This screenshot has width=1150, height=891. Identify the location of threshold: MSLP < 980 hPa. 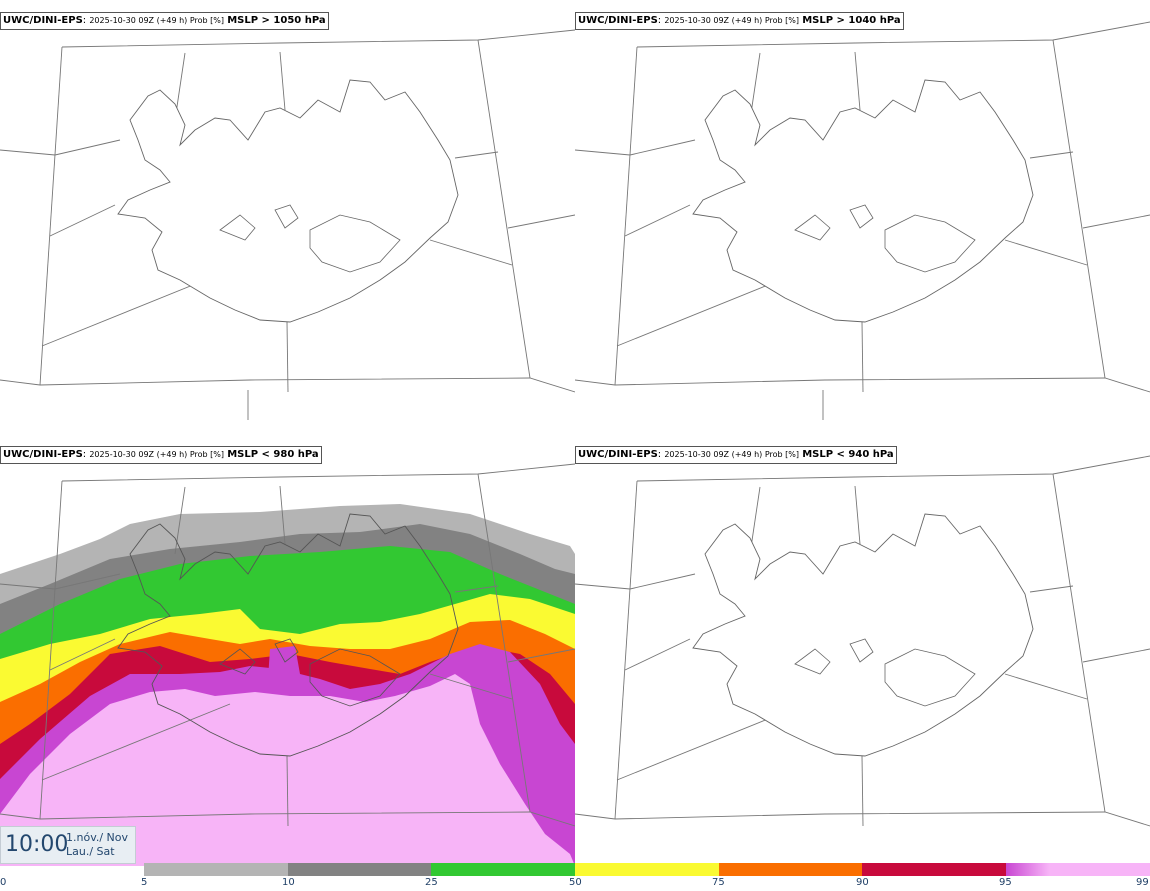
(273, 454).